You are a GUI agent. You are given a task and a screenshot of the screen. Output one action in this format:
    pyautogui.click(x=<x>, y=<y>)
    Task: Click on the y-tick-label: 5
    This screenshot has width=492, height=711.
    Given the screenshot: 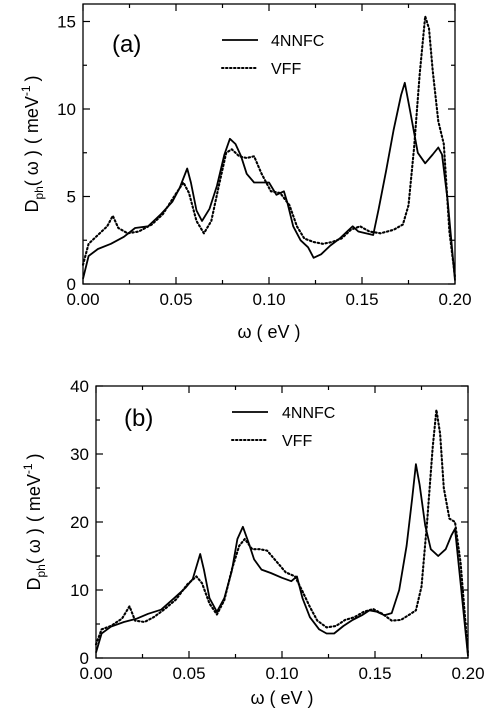 What is the action you would take?
    pyautogui.click(x=71, y=197)
    